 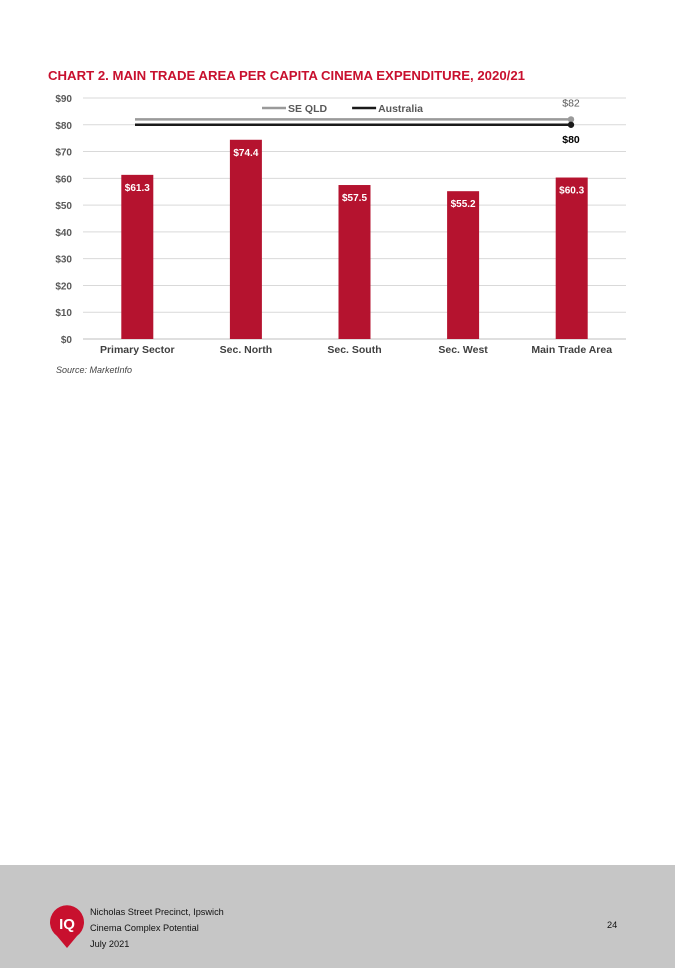 What do you see at coordinates (463, 350) in the screenshot?
I see `x-tick-label: Sec. West` at bounding box center [463, 350].